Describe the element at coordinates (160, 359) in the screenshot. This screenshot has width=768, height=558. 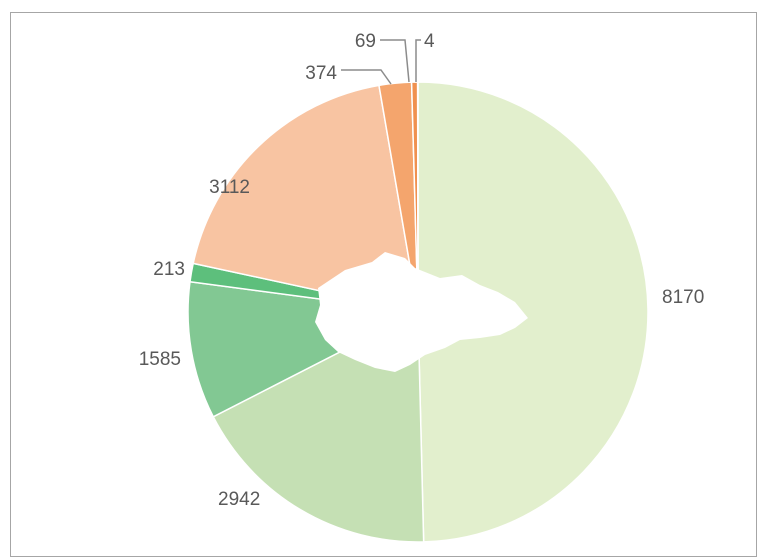
I see `data-label: 1585` at that location.